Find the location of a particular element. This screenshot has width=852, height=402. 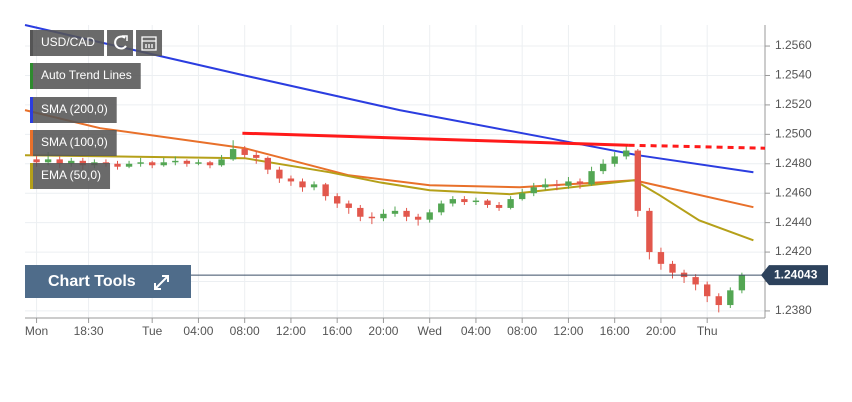

y-tick-label: 1.2460 is located at coordinates (793, 192).